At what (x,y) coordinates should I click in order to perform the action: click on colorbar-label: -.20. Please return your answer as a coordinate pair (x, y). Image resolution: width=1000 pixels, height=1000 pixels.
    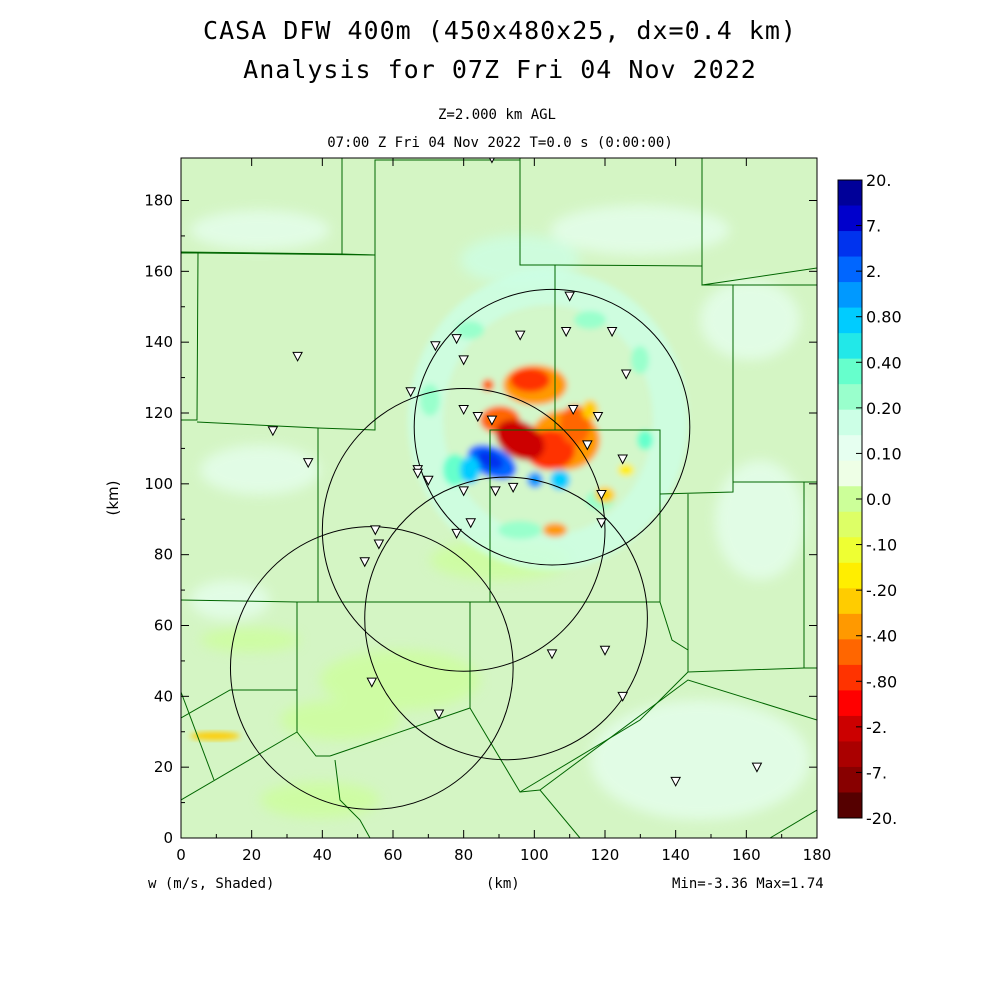
    Looking at the image, I should click on (881, 590).